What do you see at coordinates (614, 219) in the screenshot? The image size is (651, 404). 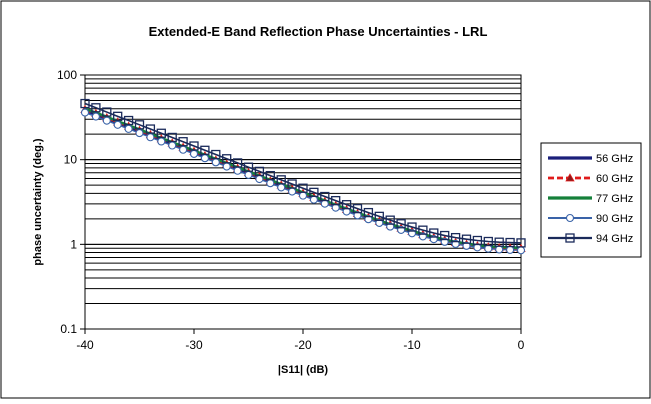 I see `legend-label: 90 GHz` at bounding box center [614, 219].